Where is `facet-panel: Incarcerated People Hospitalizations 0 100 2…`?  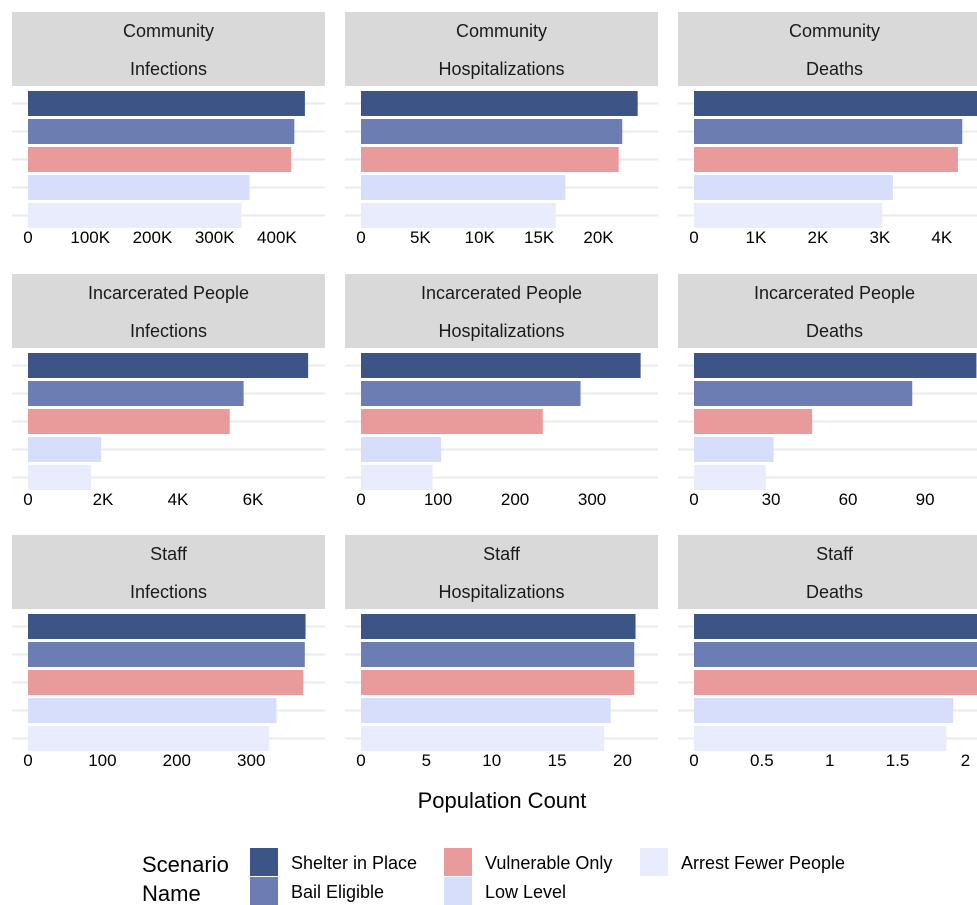
facet-panel: Incarcerated People Hospitalizations 0 100 2… is located at coordinates (501, 391).